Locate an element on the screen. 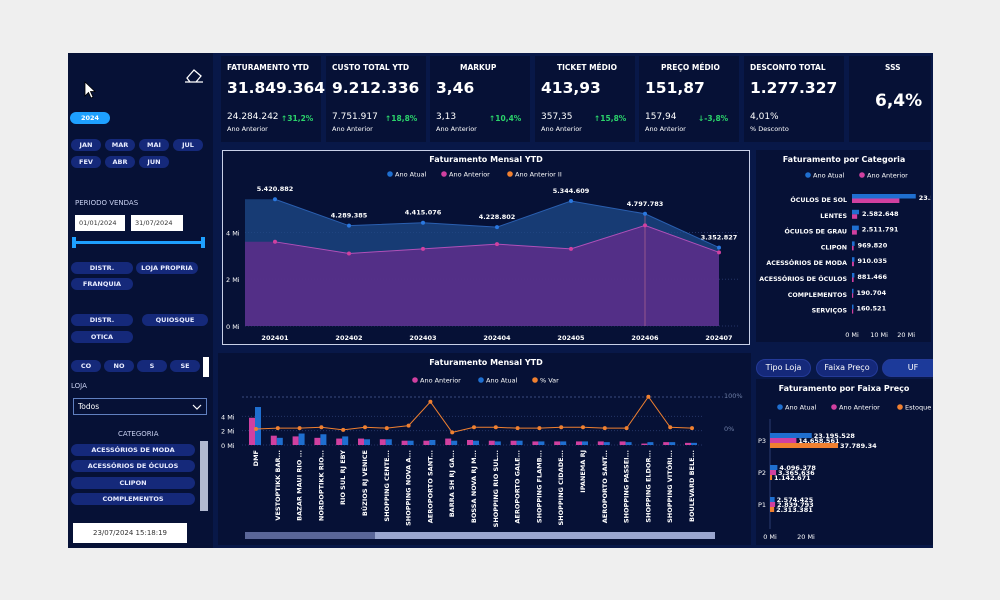 This screenshot has width=1000, height=600. data-label: 4.289.385 is located at coordinates (349, 216).